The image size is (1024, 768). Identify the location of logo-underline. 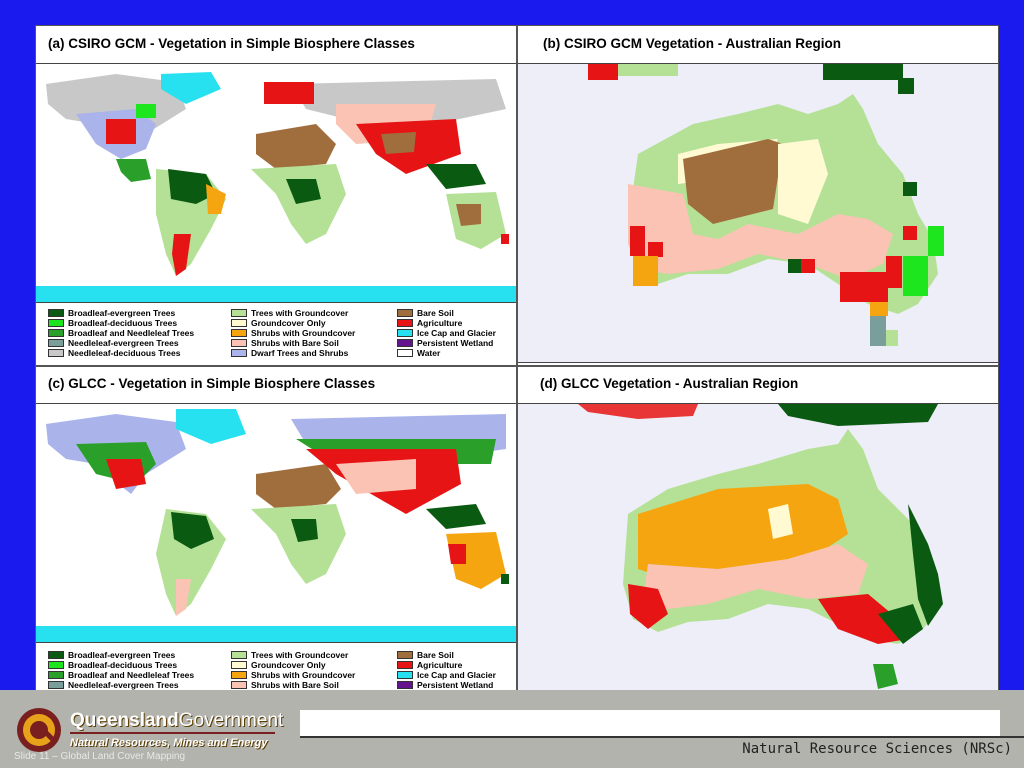
(172, 733).